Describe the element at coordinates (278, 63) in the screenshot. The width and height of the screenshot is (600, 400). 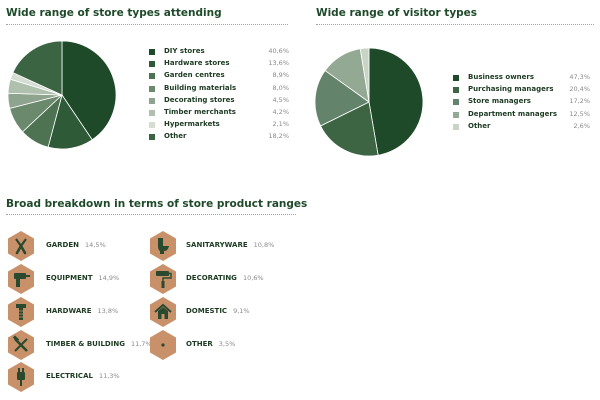
I see `legend-value: 13,6%` at that location.